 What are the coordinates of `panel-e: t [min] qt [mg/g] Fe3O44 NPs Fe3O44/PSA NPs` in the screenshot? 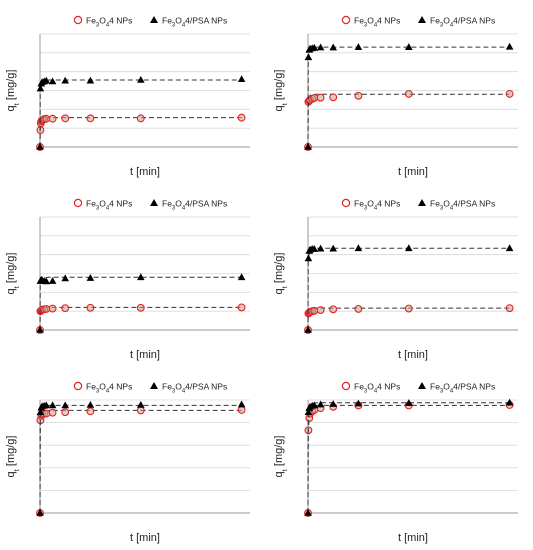 It's located at (127, 462).